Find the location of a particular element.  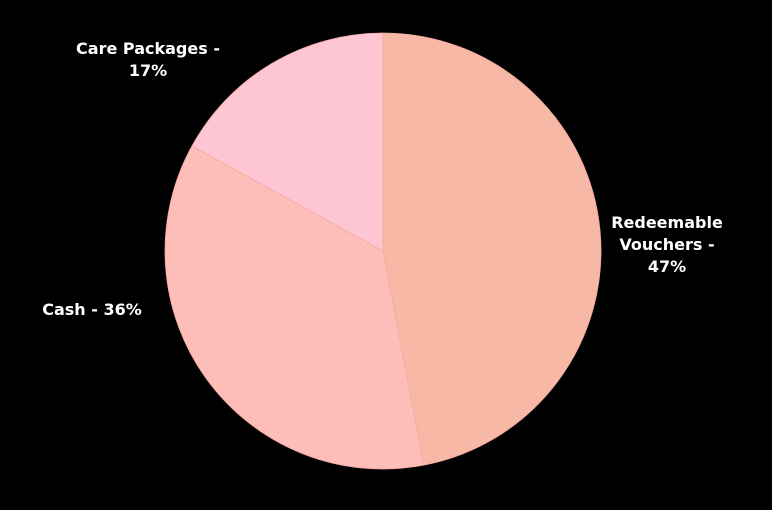

slice-label: Cash - 36% is located at coordinates (92, 309).